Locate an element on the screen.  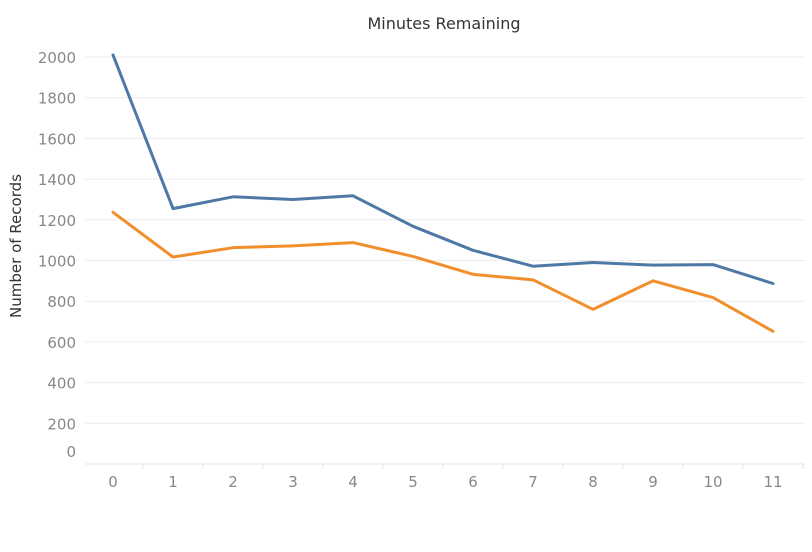
y-axis-ticks: 0 200 400 600 800 1000 1200 1400 1600 1800 2000 is located at coordinates (57, 255).